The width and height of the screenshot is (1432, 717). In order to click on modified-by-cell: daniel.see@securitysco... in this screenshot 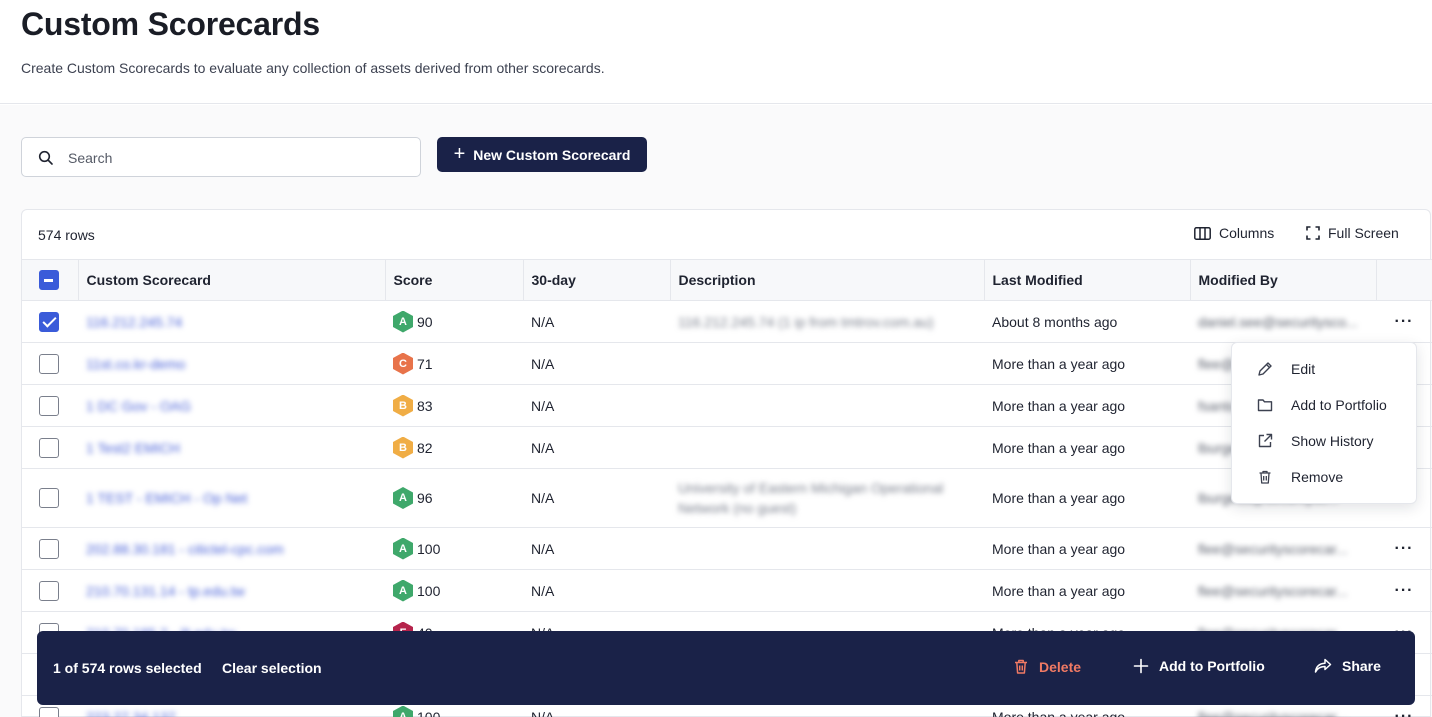, I will do `click(1283, 321)`.